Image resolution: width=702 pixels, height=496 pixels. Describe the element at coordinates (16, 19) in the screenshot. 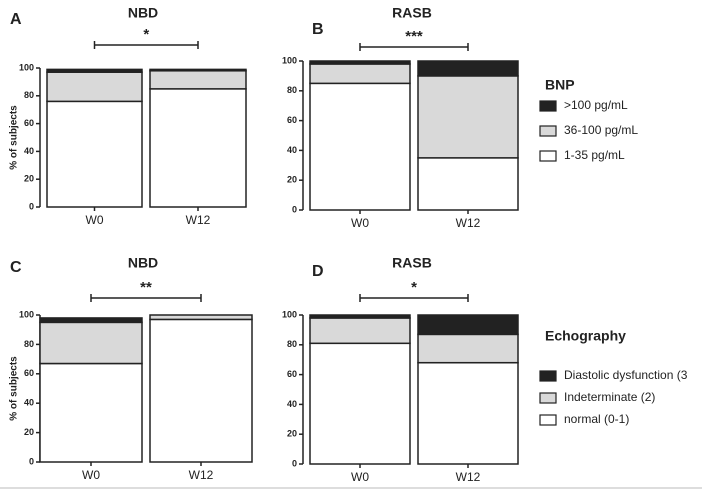

I see `panel-label: A` at that location.